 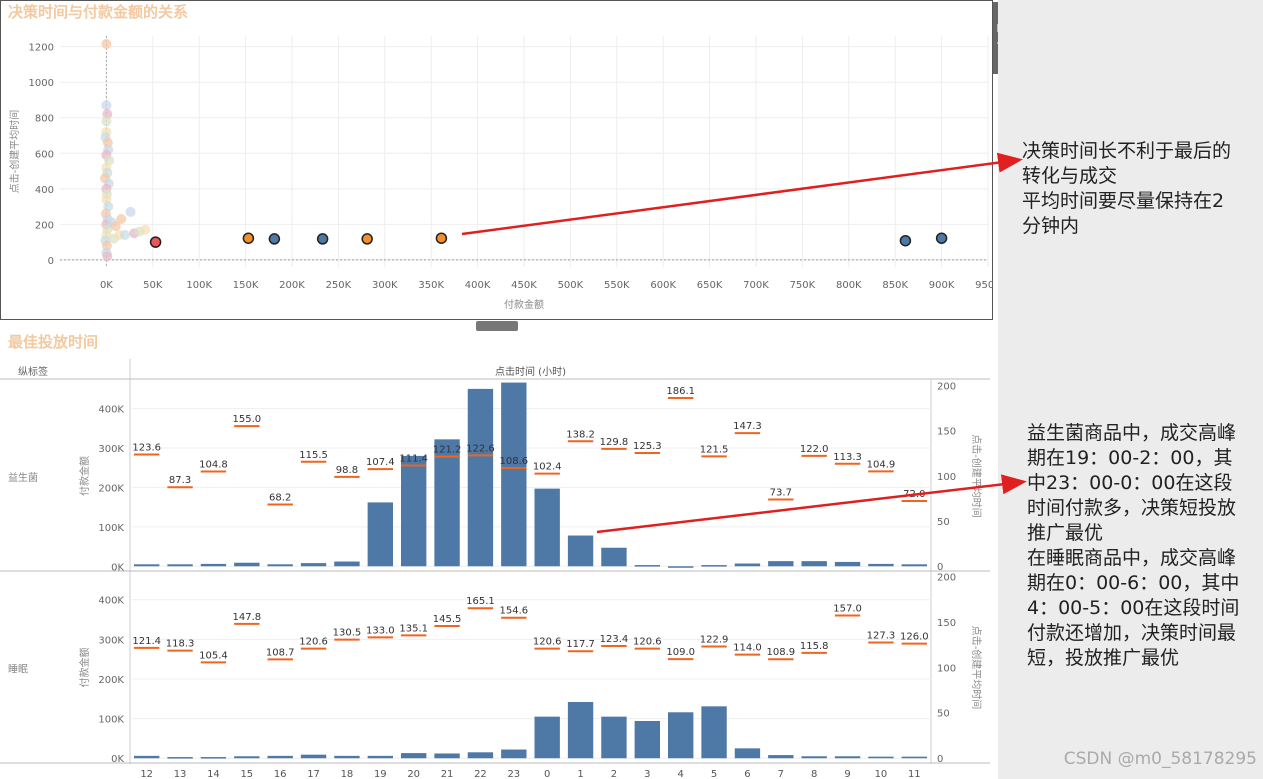 I want to click on x-tick-label: 2, so click(x=614, y=774).